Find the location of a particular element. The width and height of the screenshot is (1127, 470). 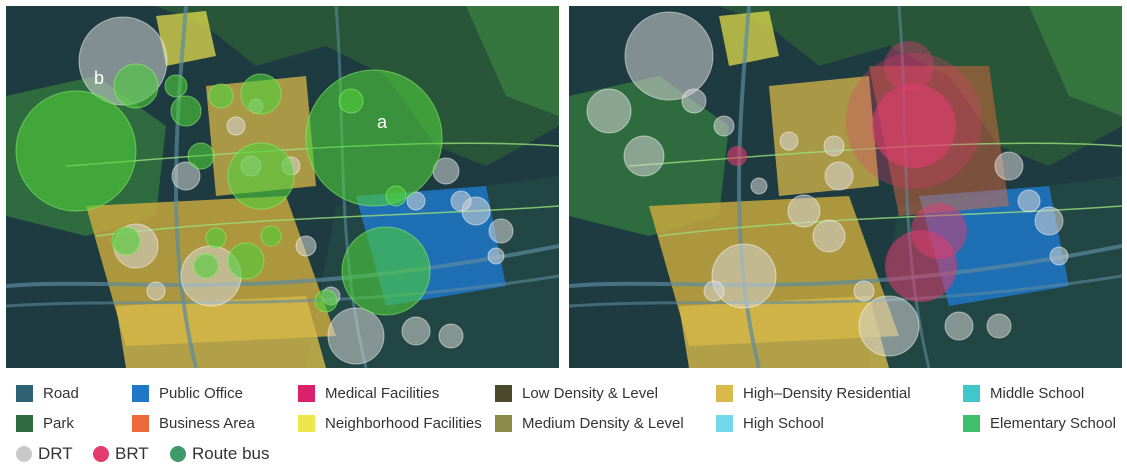

legend-item-brt: BRT is located at coordinates (121, 454).